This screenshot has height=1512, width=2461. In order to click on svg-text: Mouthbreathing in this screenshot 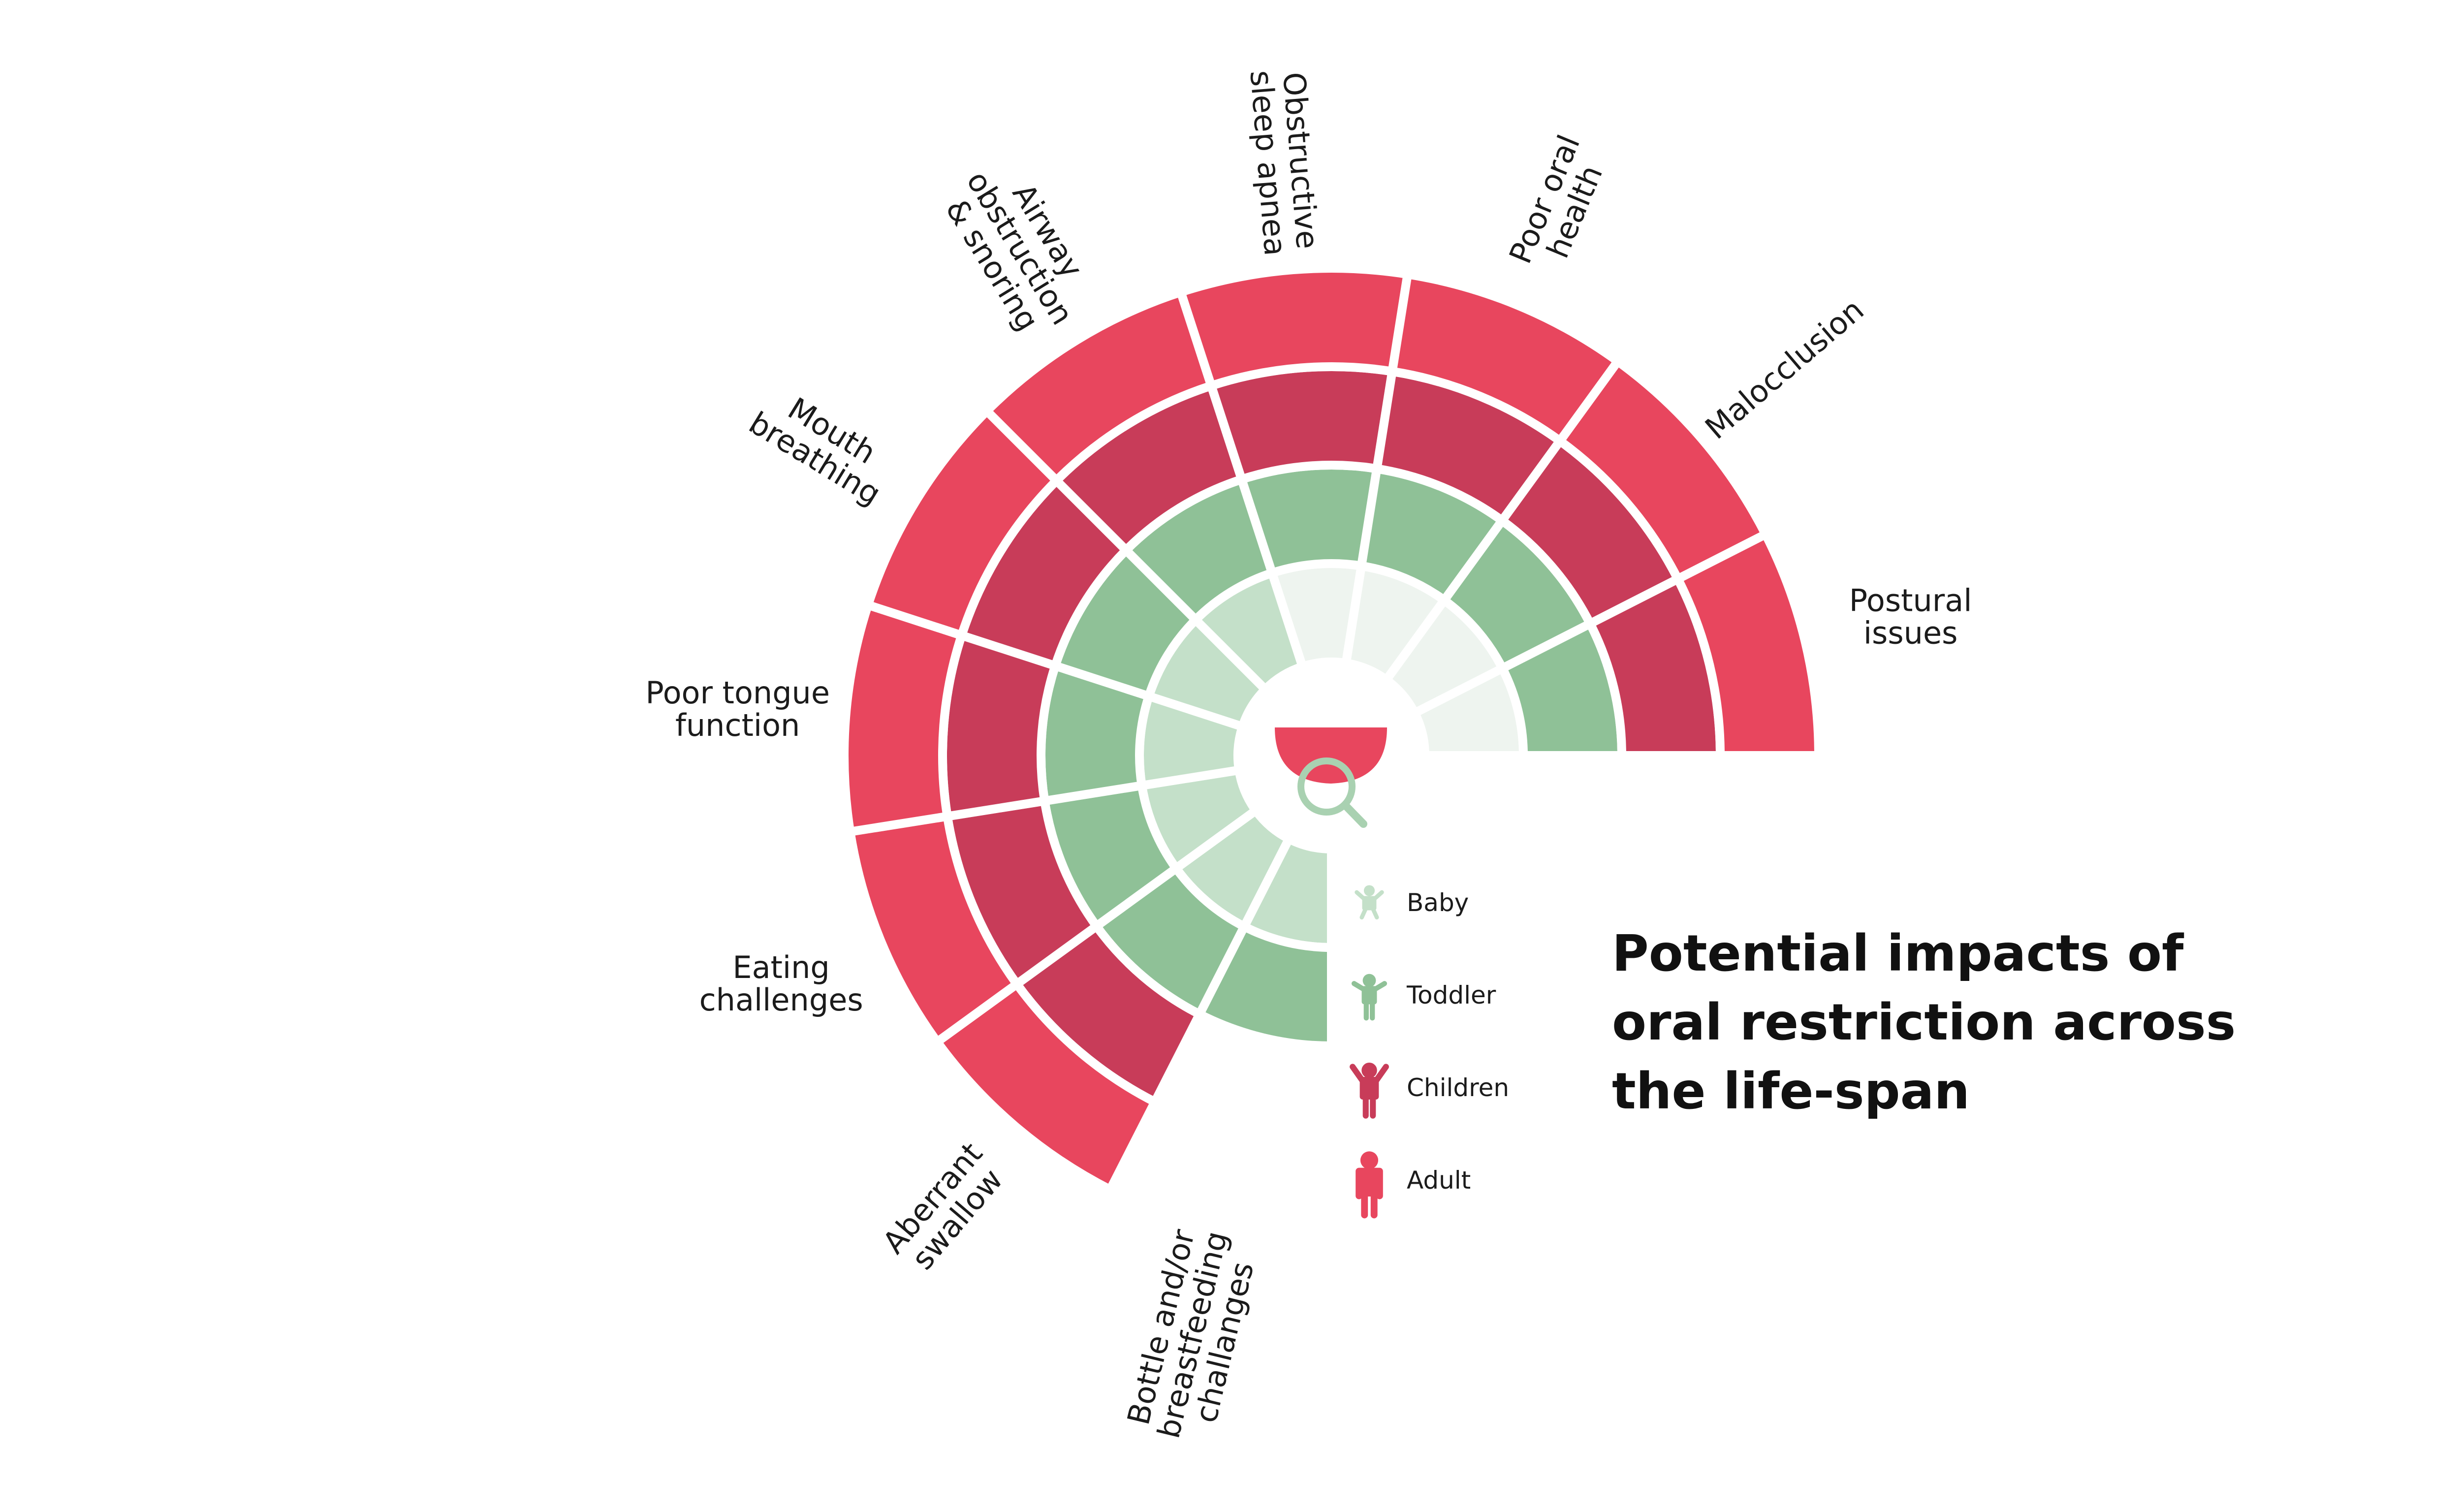, I will do `click(824, 444)`.